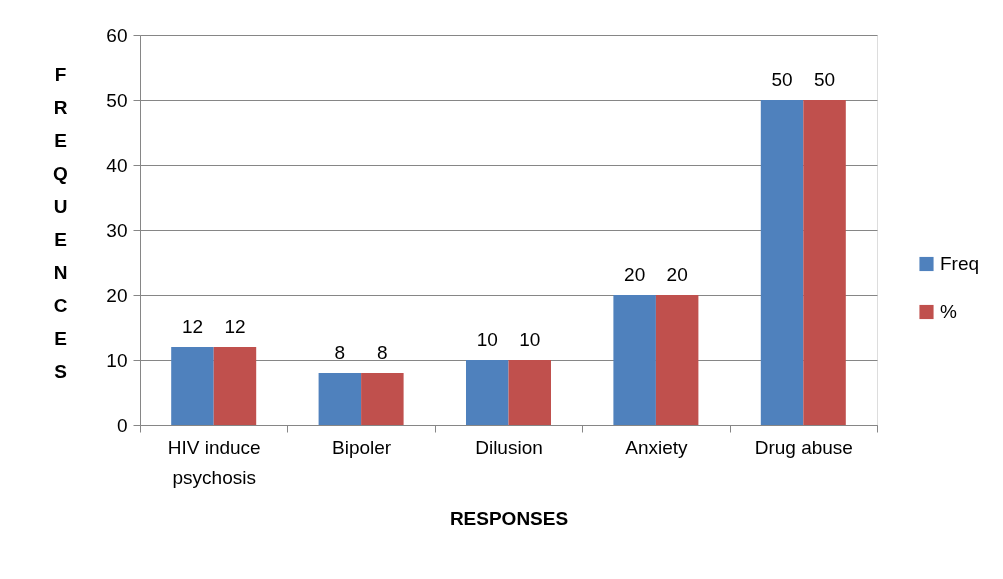  Describe the element at coordinates (509, 447) in the screenshot. I see `x-tick-label: Dilusion` at that location.